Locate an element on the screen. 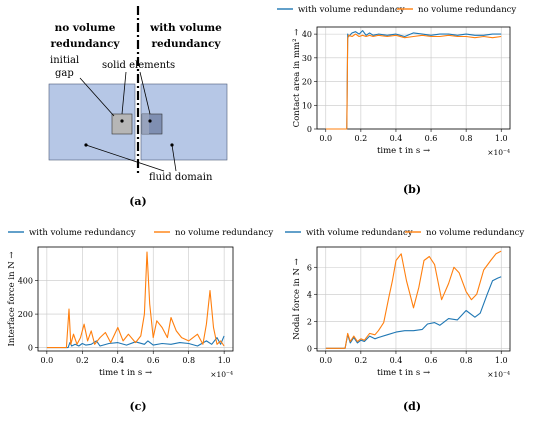 This screenshot has width=550, height=421. dot-solid-right is located at coordinates (150, 121).